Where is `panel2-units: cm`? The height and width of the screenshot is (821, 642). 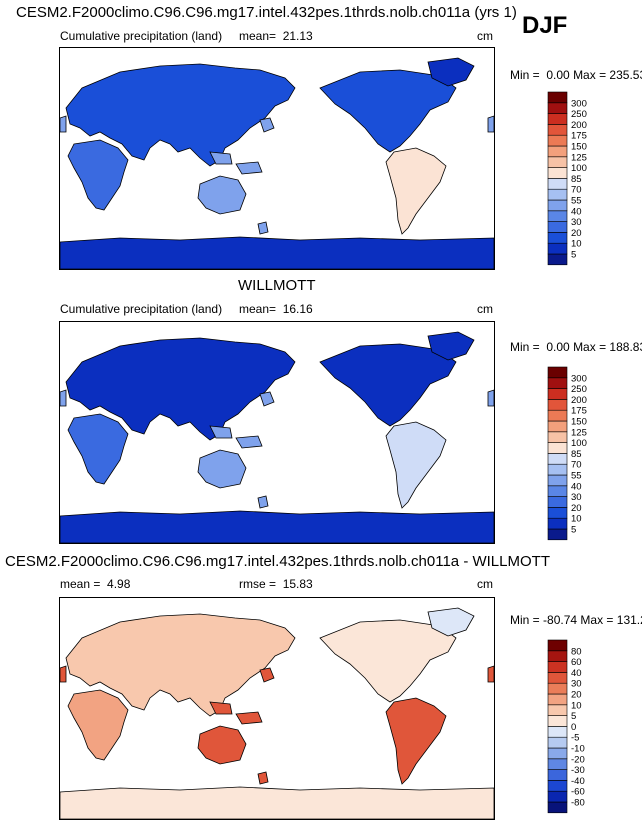 panel2-units: cm is located at coordinates (485, 309).